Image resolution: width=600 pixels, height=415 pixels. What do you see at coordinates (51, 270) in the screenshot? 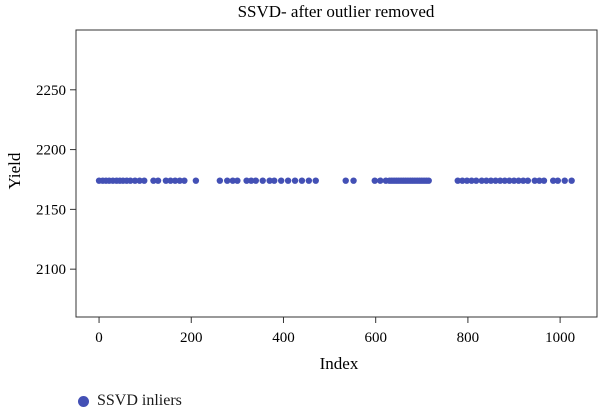
I see `y-tick-label: 2100` at bounding box center [51, 270].